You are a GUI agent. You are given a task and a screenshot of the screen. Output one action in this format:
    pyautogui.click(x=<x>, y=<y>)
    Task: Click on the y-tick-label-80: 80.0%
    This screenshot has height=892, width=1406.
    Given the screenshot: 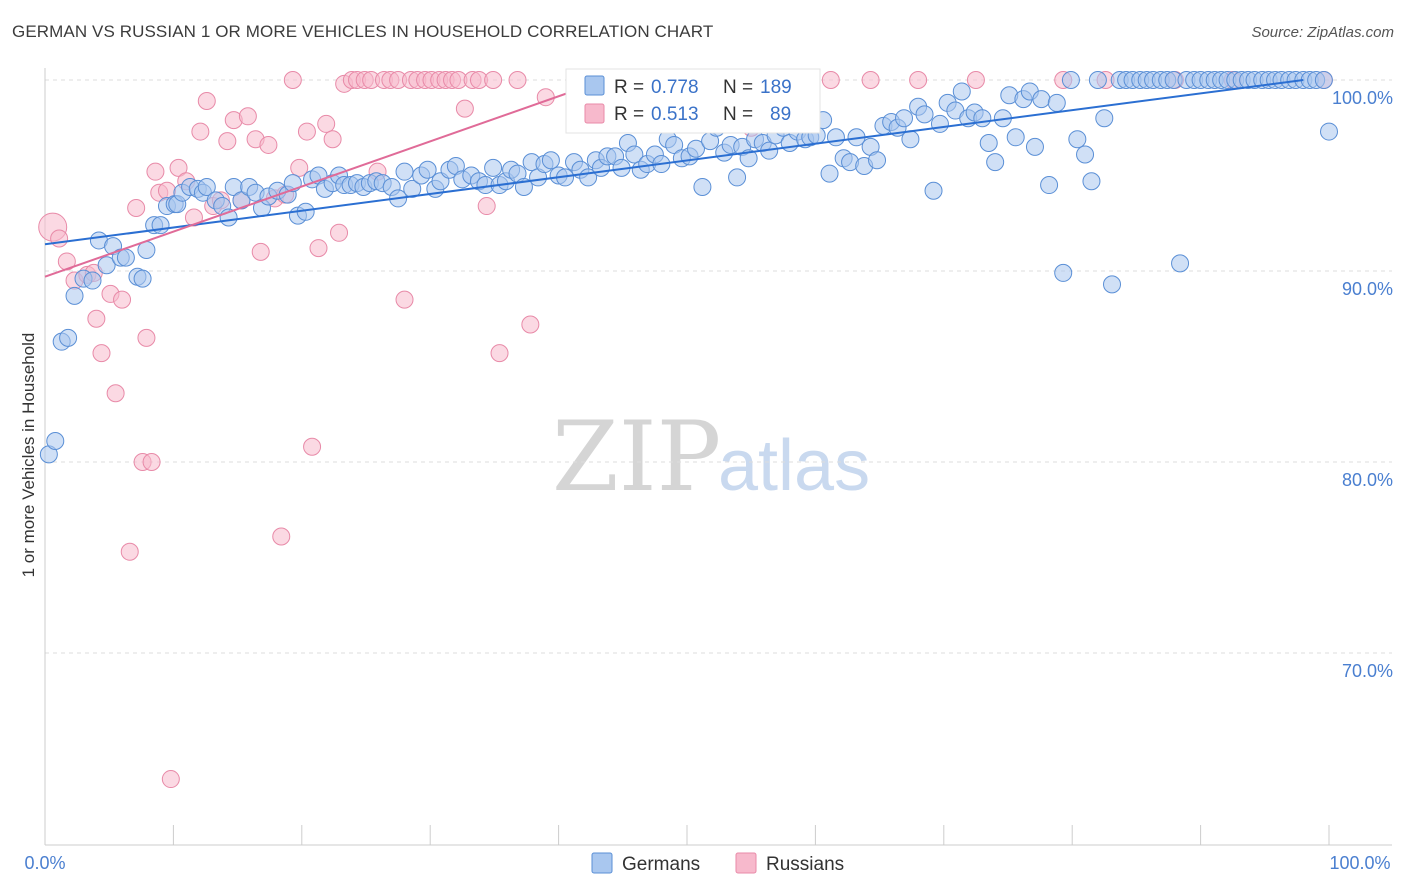 What is the action you would take?
    pyautogui.click(x=1367, y=480)
    